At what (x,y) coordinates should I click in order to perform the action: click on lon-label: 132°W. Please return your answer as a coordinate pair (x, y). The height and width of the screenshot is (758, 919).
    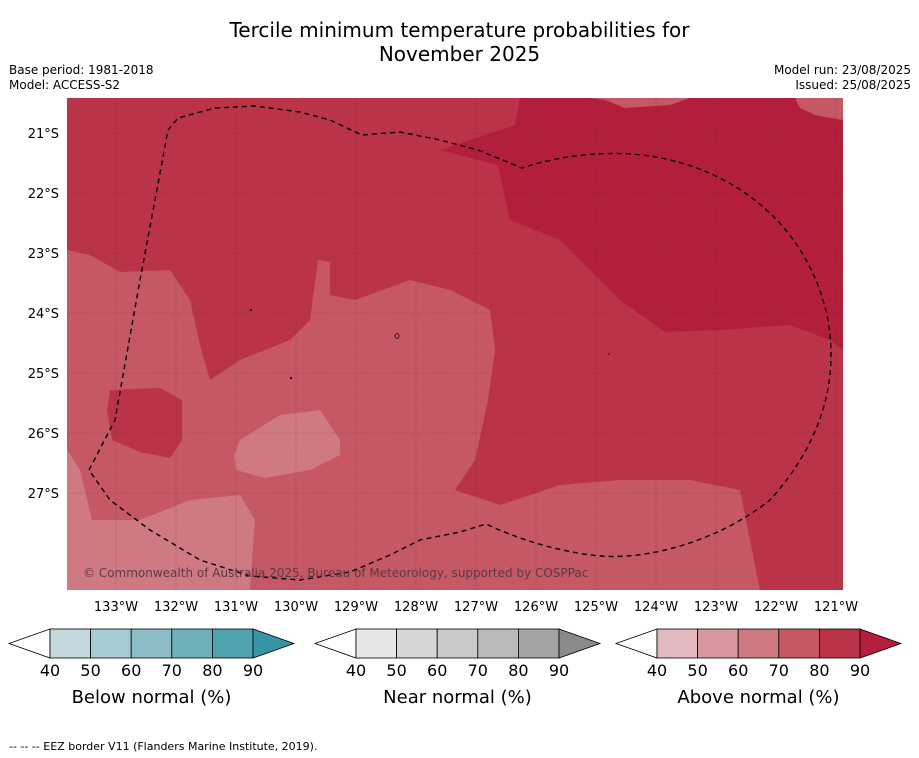
    Looking at the image, I should click on (176, 607).